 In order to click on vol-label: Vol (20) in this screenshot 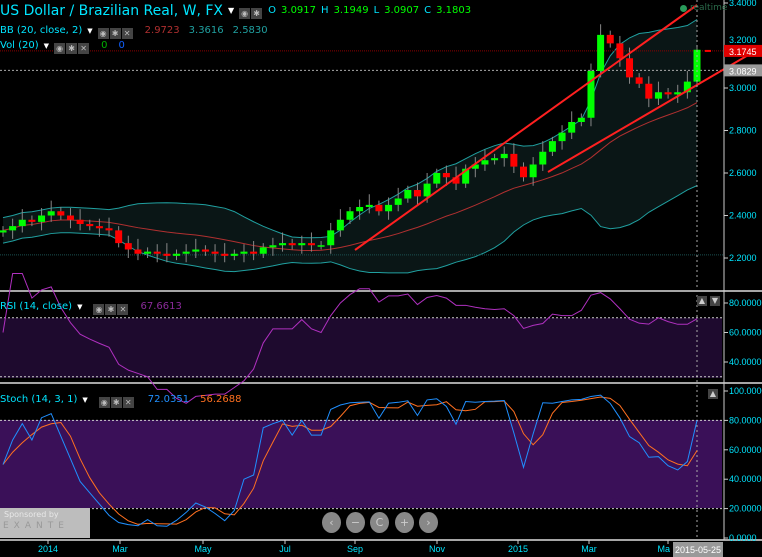, I will do `click(19, 45)`.